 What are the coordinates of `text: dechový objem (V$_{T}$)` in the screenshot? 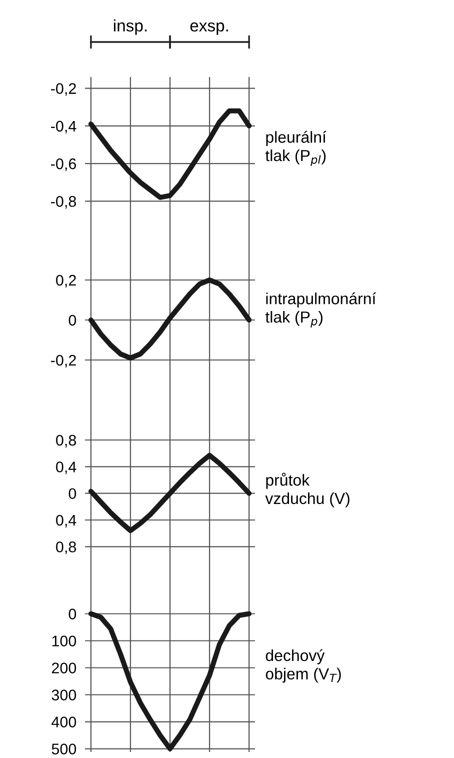 It's located at (303, 666).